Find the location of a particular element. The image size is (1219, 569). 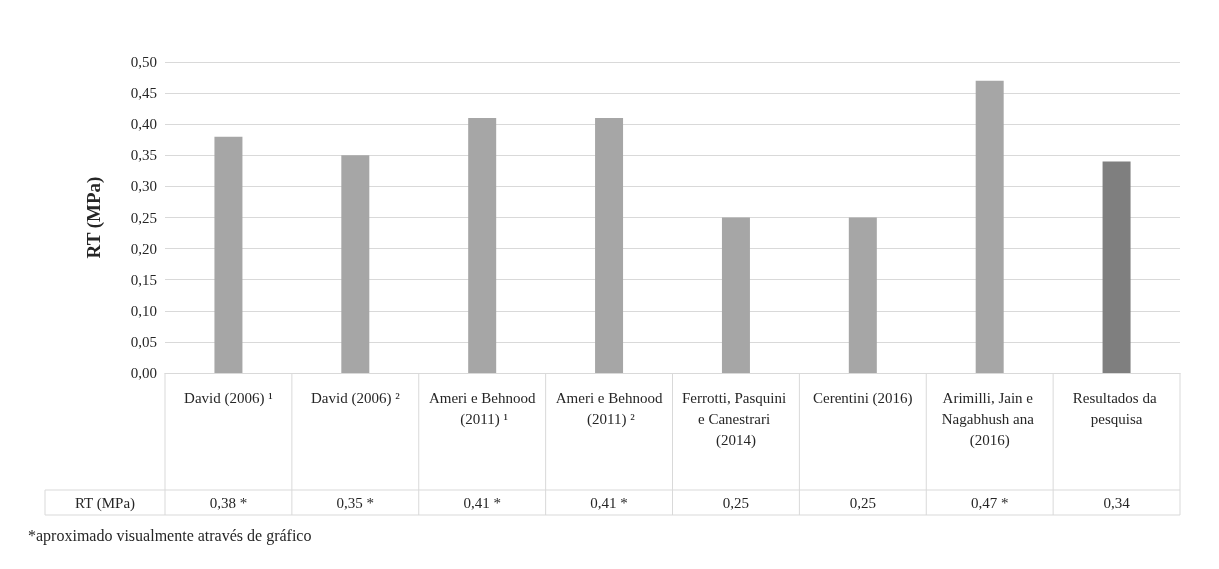

x-tick-label: Ameri e Behnood (2011) ² is located at coordinates (609, 408).